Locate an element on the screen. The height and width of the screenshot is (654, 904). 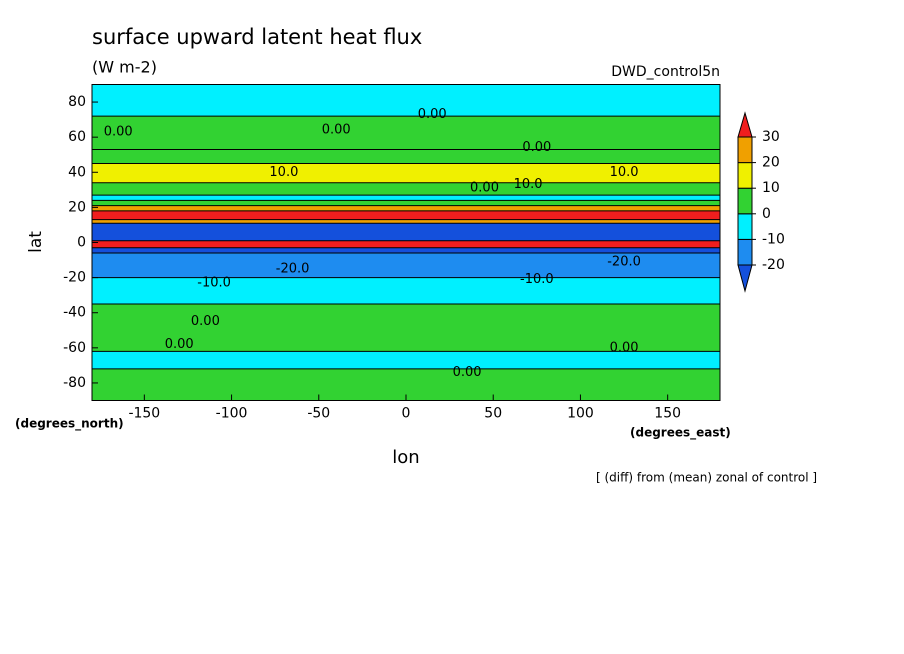
x-tick-label: 50 is located at coordinates (493, 414).